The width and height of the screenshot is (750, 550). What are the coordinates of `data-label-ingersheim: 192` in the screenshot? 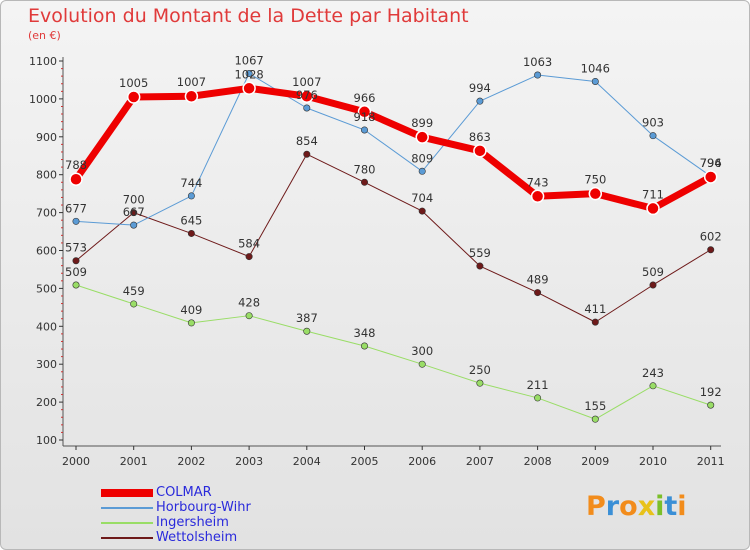 It's located at (711, 392).